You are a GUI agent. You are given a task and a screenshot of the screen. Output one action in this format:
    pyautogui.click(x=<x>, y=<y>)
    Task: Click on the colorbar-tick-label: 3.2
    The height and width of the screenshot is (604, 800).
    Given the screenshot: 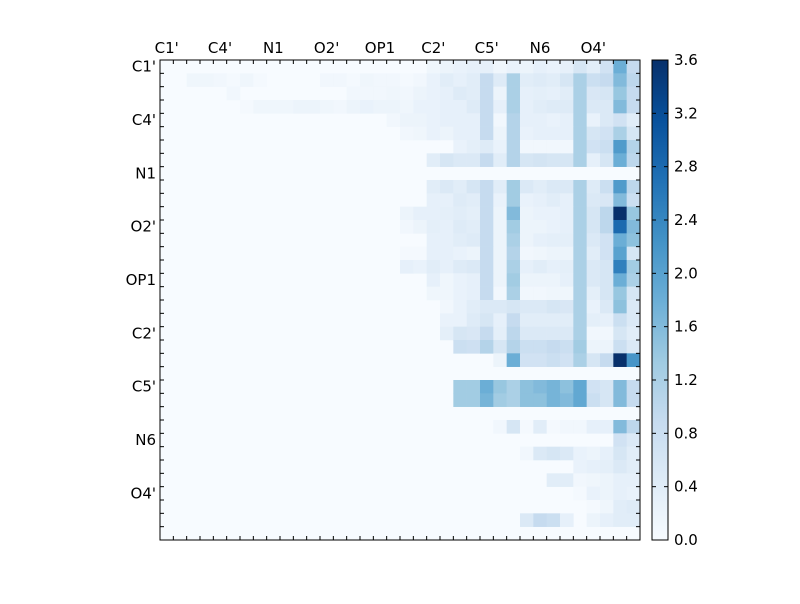 What is the action you would take?
    pyautogui.click(x=686, y=113)
    